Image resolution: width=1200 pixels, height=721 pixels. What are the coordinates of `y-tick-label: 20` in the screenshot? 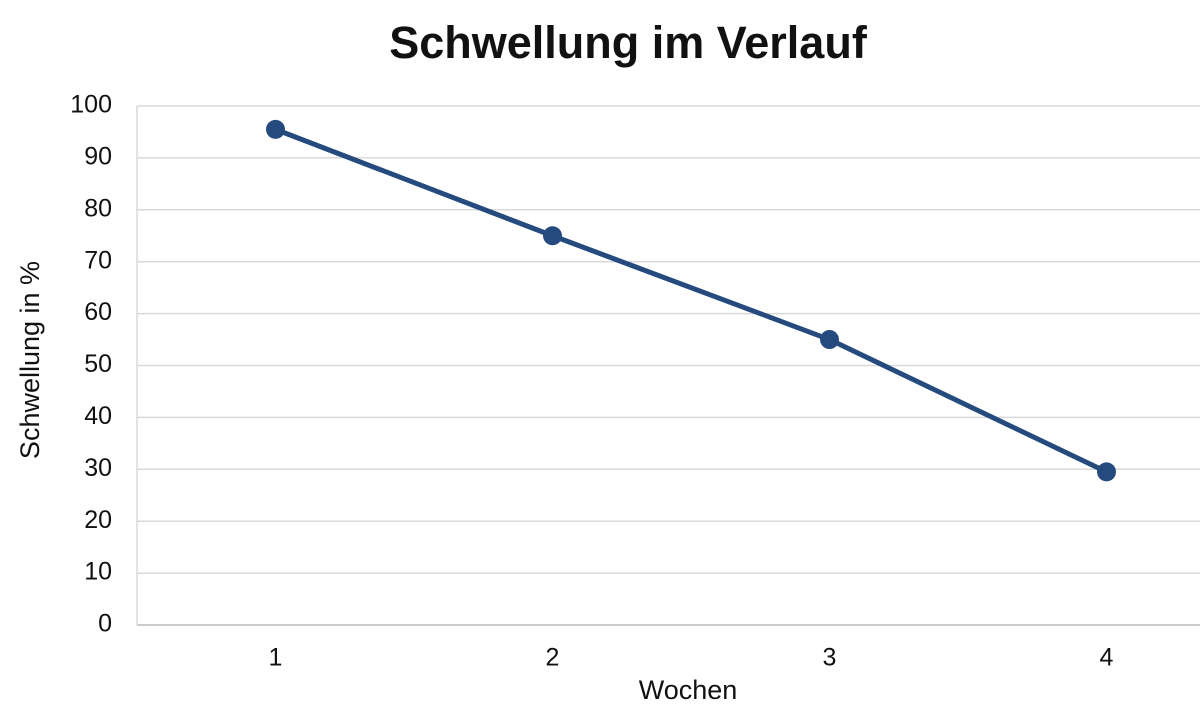 It's located at (98, 520).